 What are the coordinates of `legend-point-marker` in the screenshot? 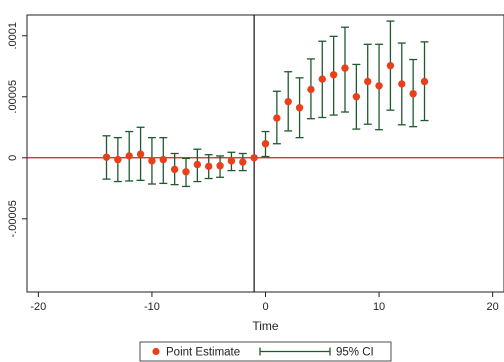 It's located at (156, 351).